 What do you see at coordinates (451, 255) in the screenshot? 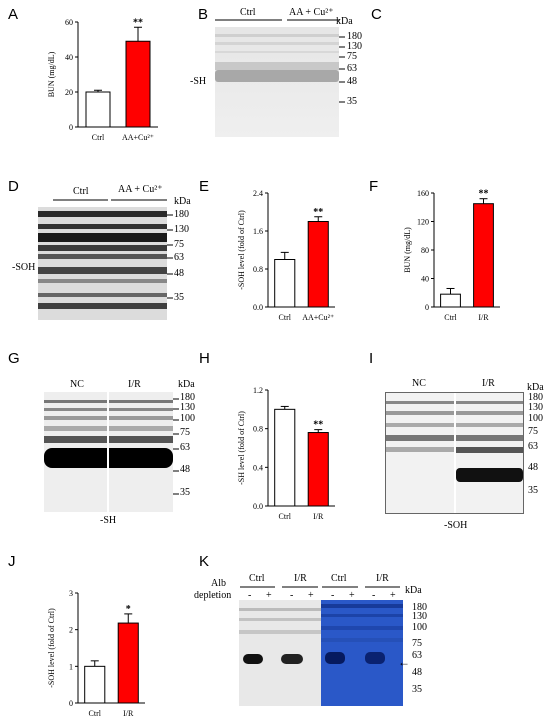
I see `chart-f: 0 40 80 120 160 BUN (mg/dL) Ctrl ** I/R` at bounding box center [451, 255].